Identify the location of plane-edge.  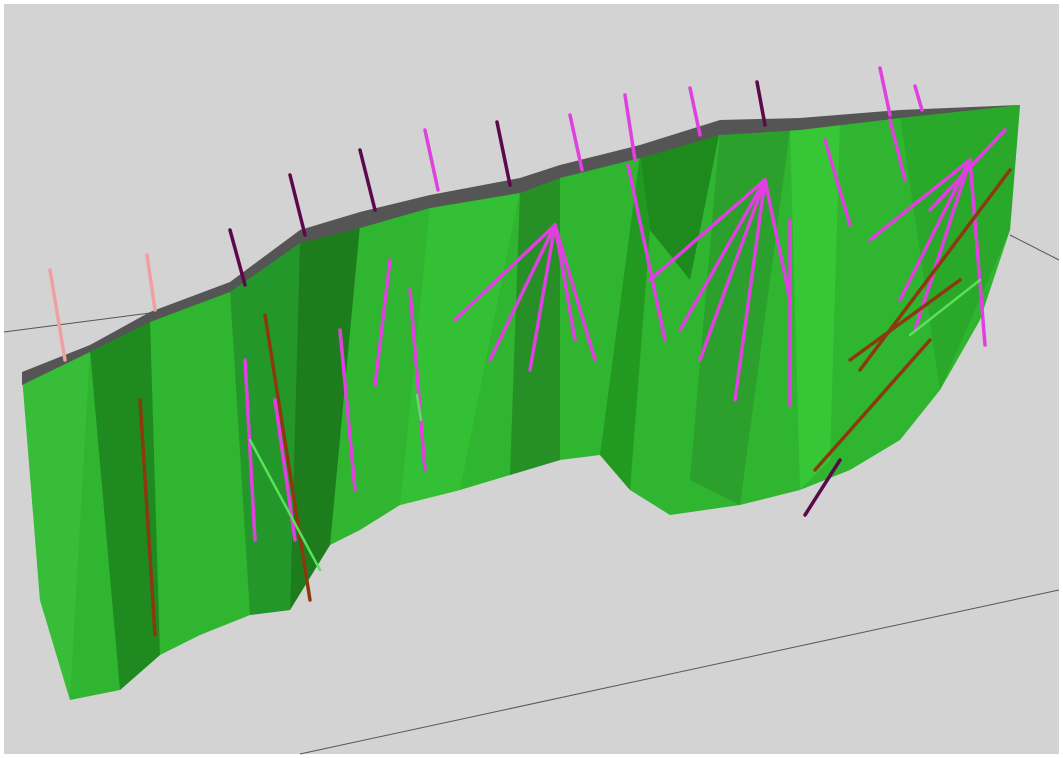
(1034, 247).